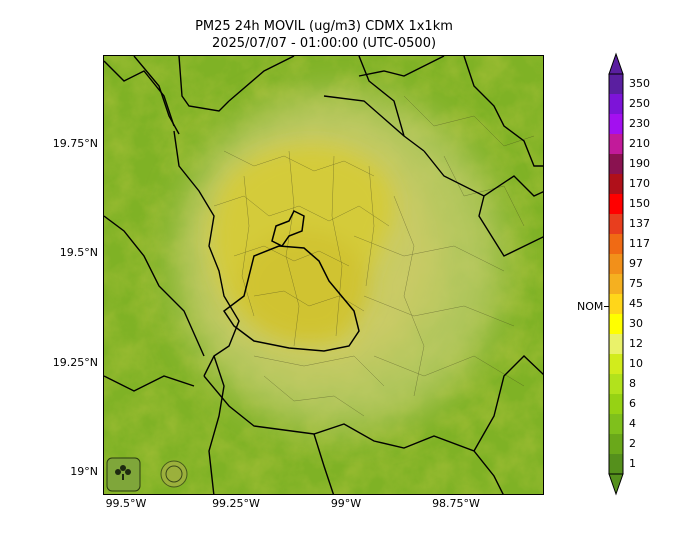 The width and height of the screenshot is (700, 550). I want to click on lat-tick-label: 19.75°N, so click(75, 143).